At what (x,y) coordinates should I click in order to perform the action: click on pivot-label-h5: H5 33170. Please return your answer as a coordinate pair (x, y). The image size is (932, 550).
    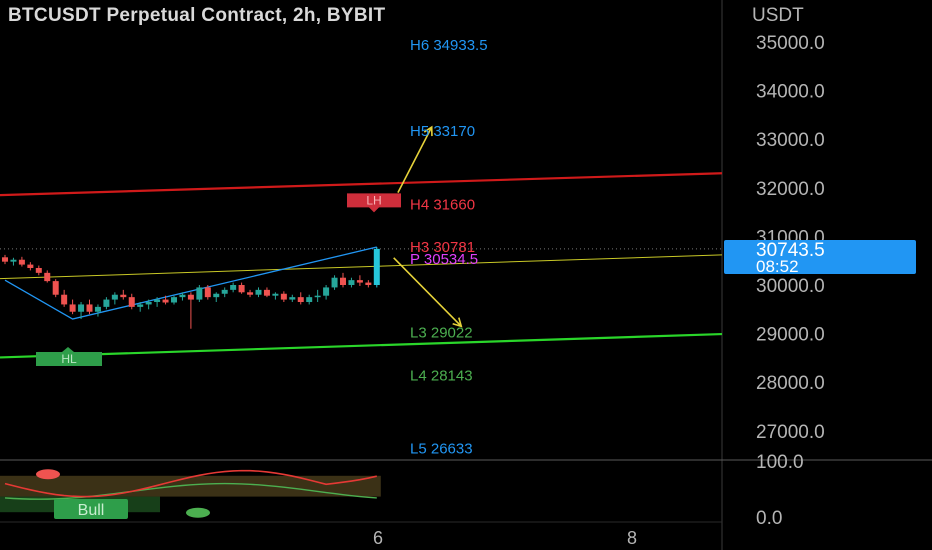
    Looking at the image, I should click on (442, 131).